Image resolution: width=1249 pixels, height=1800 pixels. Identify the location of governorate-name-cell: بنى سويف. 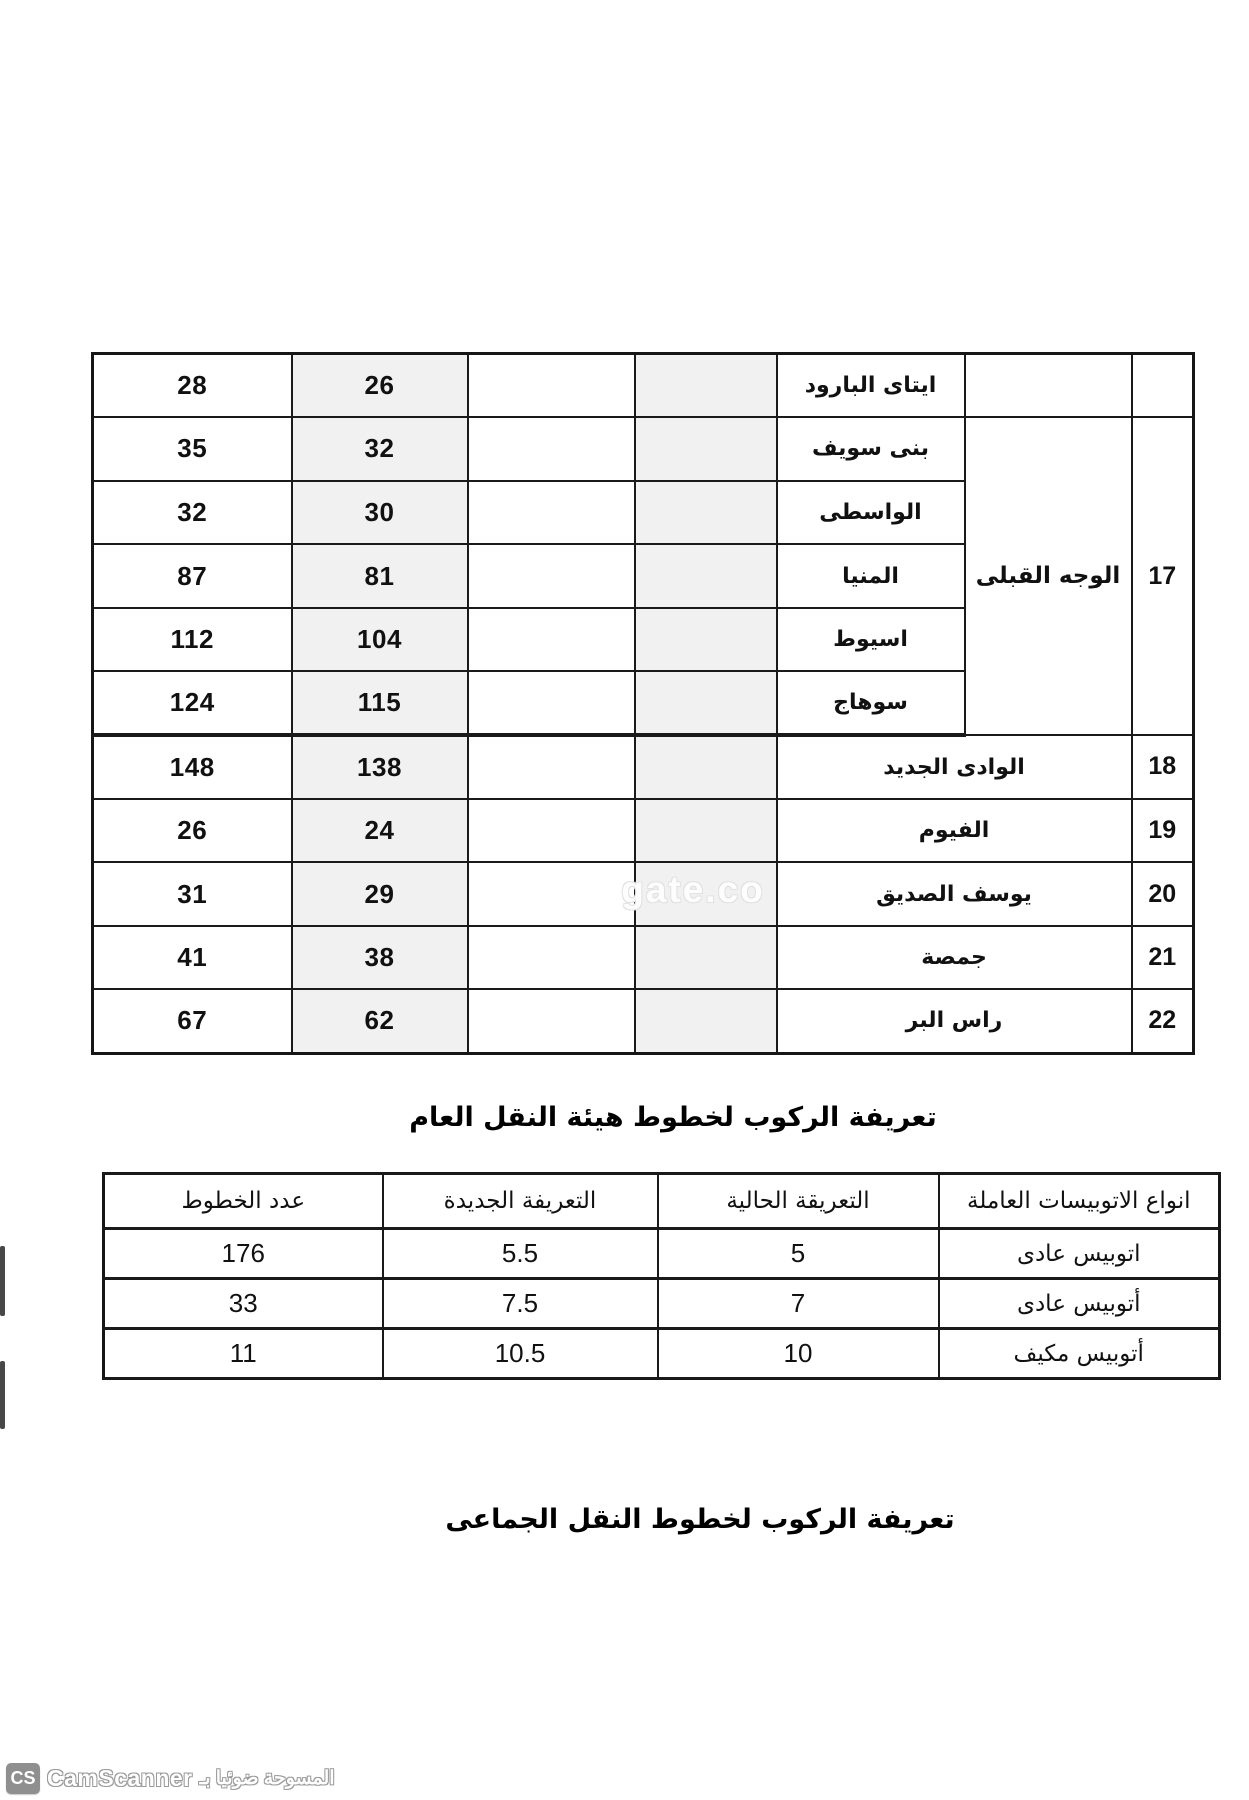
(870, 449).